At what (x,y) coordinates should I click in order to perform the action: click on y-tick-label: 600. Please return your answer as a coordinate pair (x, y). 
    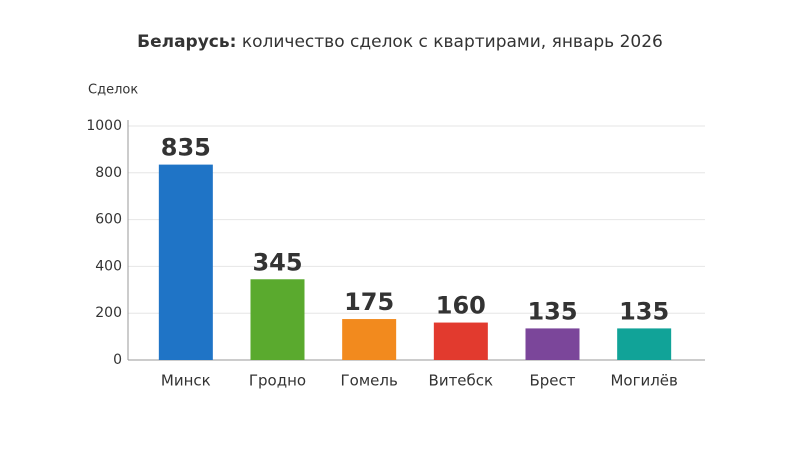
    Looking at the image, I should click on (108, 220).